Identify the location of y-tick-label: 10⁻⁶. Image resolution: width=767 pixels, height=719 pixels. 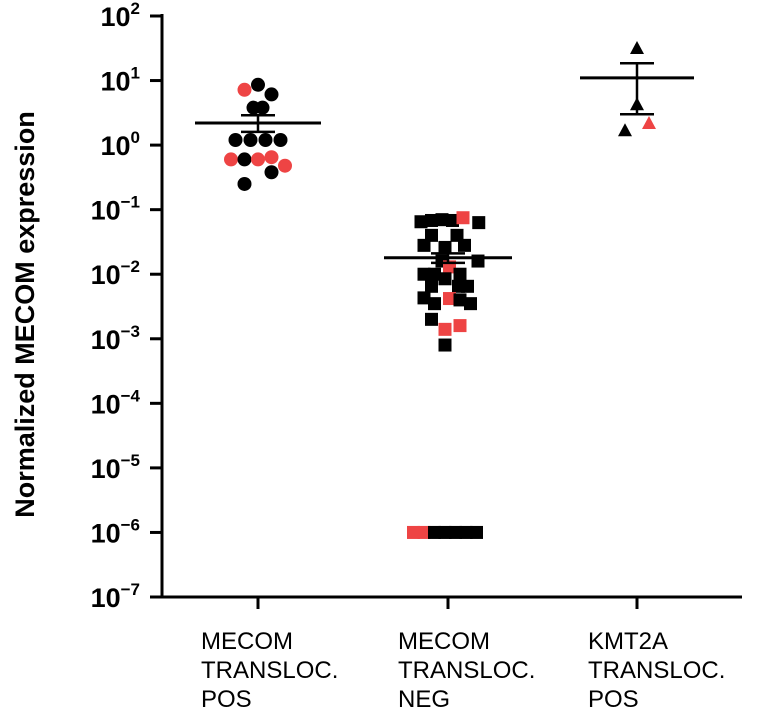
(115, 531).